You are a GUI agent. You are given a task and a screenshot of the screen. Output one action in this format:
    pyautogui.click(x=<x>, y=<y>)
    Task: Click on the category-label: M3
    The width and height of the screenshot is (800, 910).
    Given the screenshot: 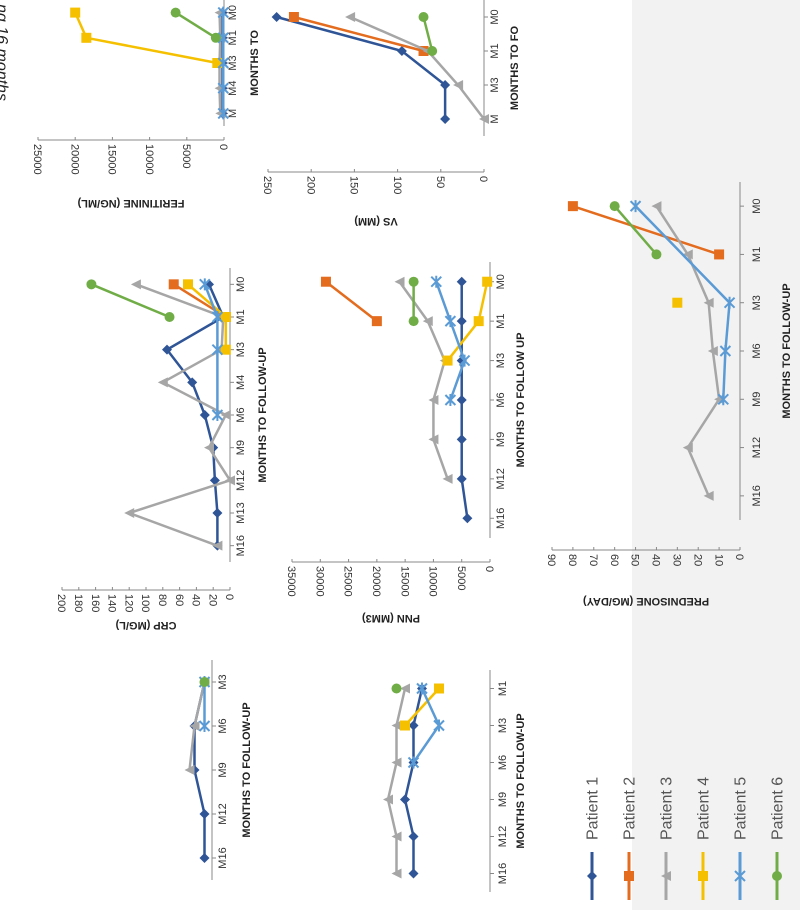 What is the action you would take?
    pyautogui.click(x=495, y=84)
    